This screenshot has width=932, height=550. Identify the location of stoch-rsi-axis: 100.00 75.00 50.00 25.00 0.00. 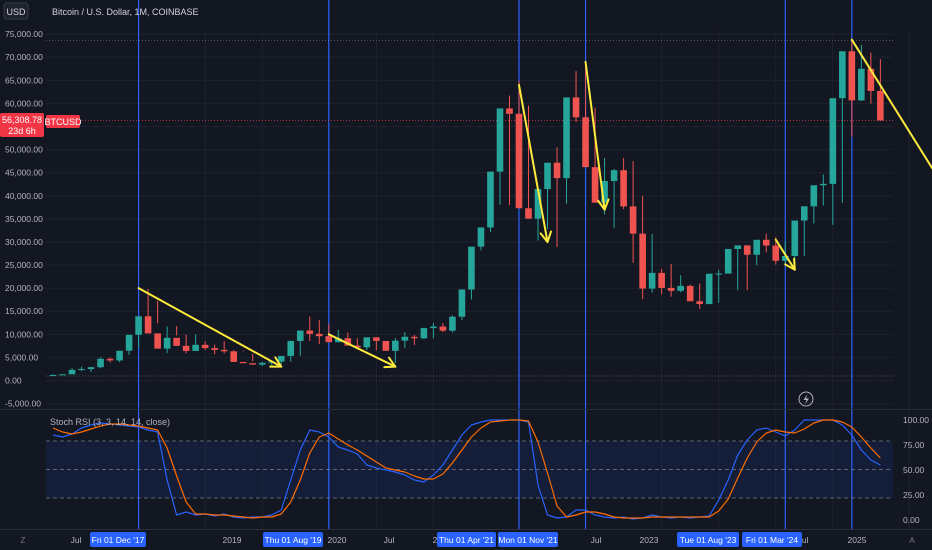
(916, 470).